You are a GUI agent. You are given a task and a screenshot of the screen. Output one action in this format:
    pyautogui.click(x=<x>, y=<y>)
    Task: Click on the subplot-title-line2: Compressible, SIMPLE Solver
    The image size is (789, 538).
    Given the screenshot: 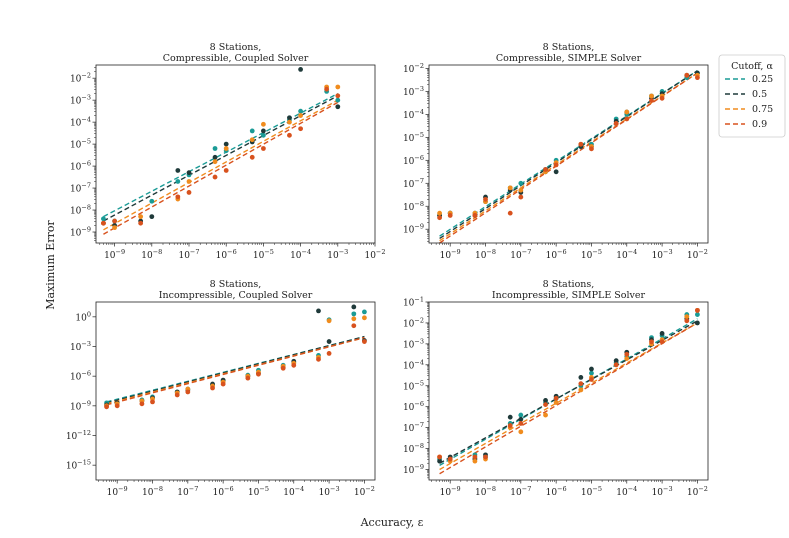 What is the action you would take?
    pyautogui.click(x=569, y=58)
    